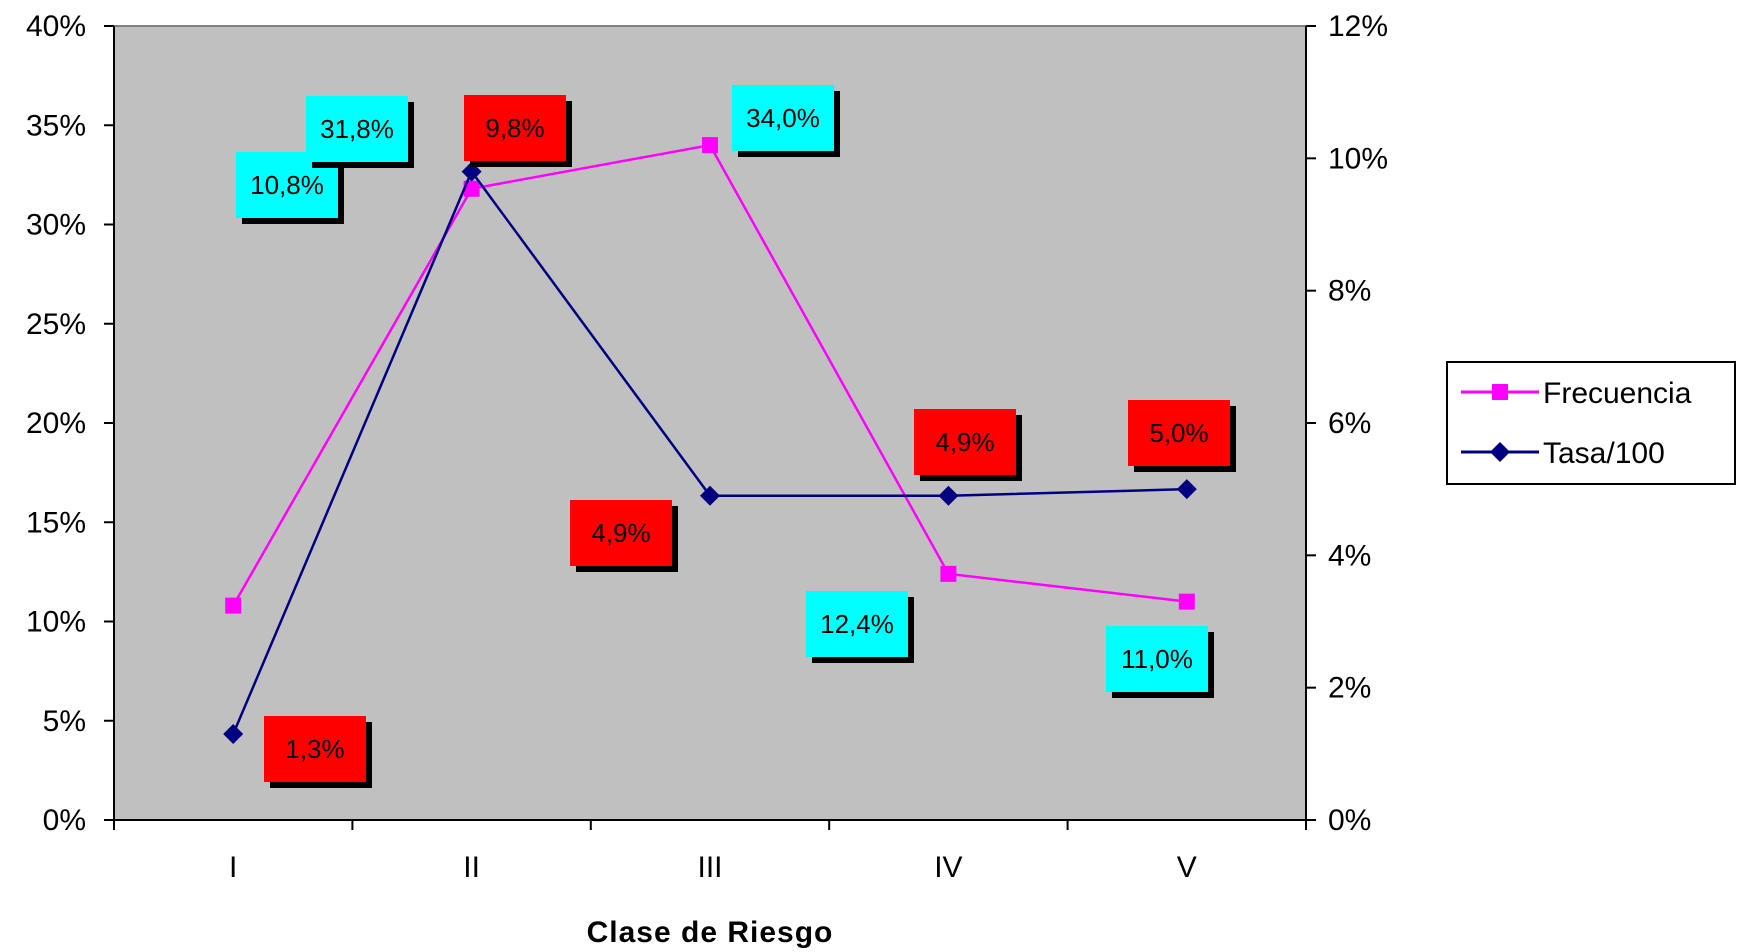 Image resolution: width=1740 pixels, height=952 pixels. Describe the element at coordinates (471, 867) in the screenshot. I see `x-category-label: II` at that location.